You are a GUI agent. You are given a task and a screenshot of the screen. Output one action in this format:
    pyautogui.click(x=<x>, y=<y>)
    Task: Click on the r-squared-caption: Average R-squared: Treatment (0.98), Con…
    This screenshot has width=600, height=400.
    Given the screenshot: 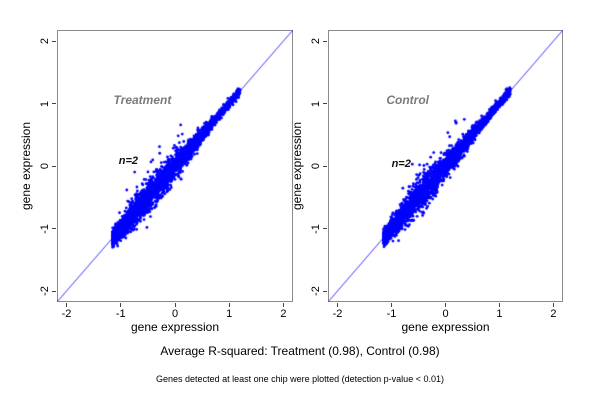 What is the action you would take?
    pyautogui.click(x=300, y=351)
    